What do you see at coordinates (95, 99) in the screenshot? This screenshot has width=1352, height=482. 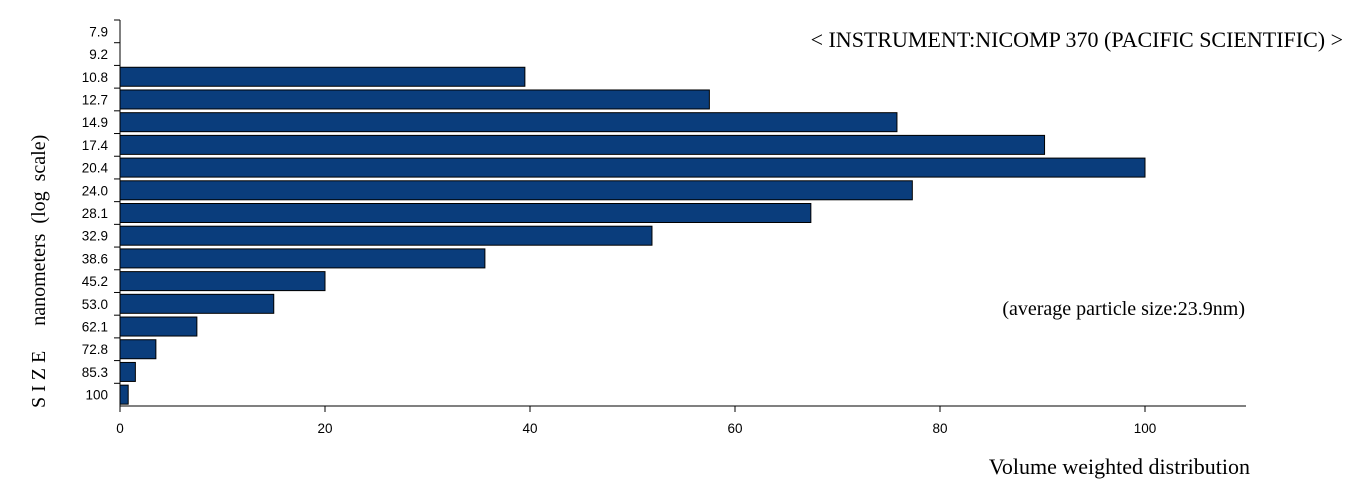 I see `y-tick-label: 12.7` at bounding box center [95, 99].